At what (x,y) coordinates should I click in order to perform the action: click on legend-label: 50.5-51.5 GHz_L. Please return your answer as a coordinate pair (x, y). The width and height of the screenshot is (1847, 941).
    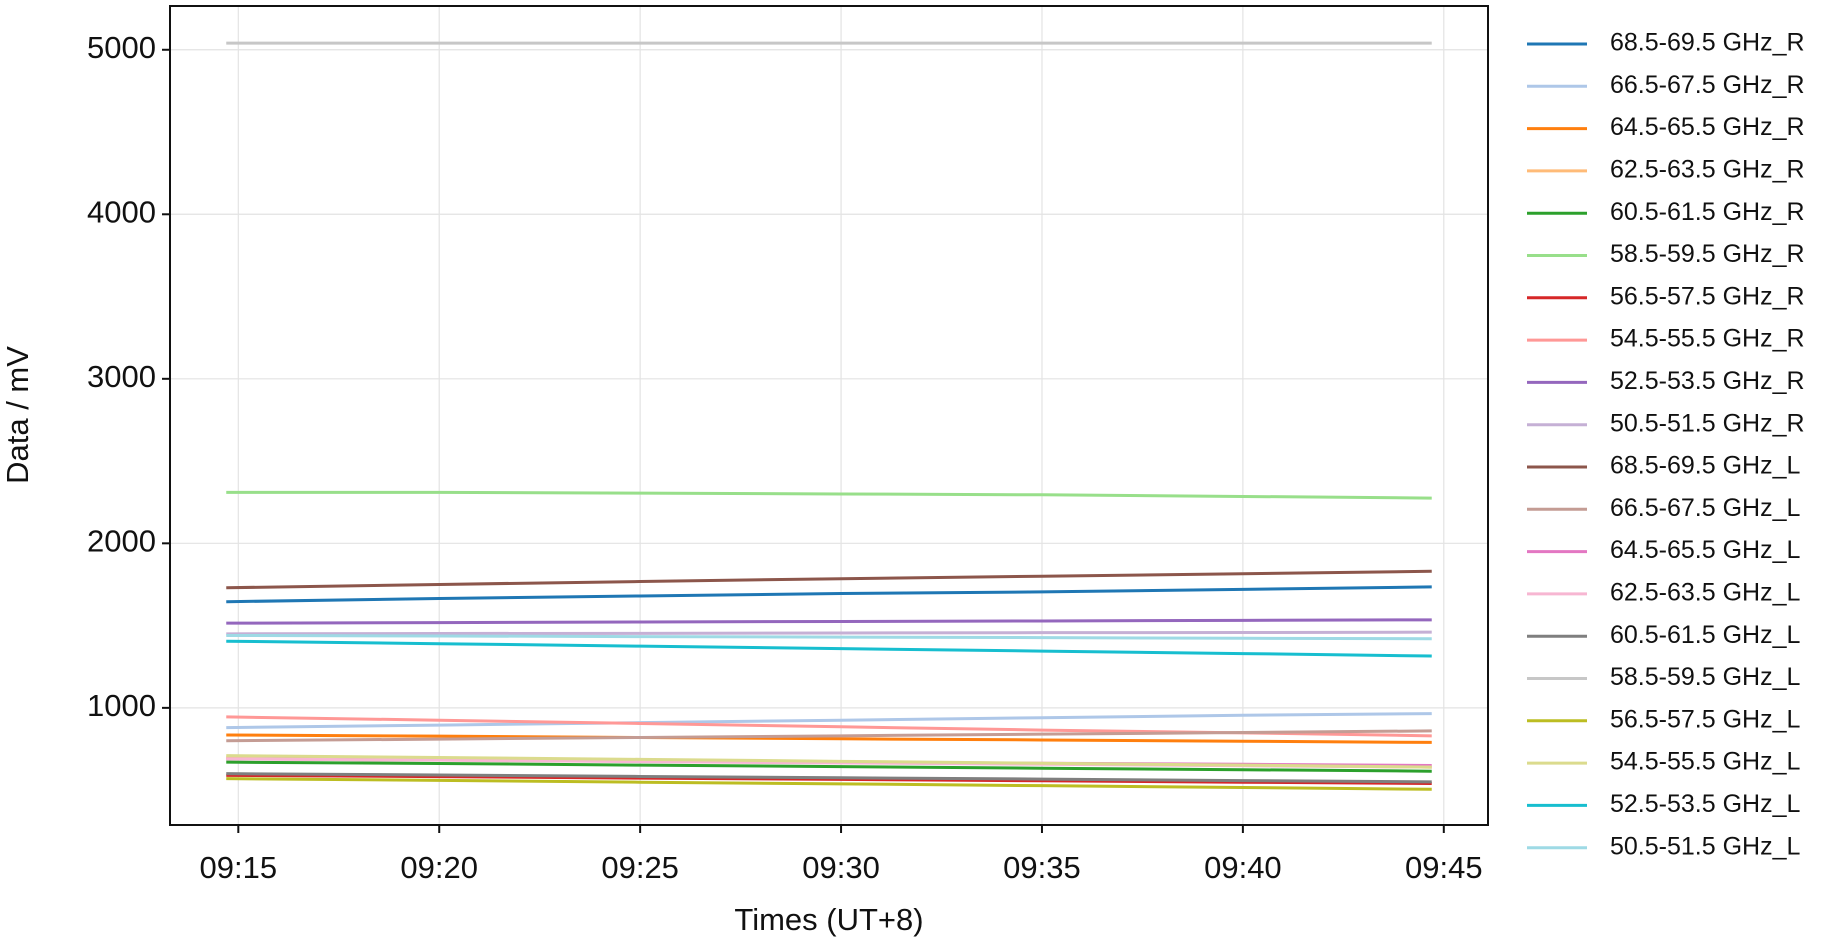
    Looking at the image, I should click on (1705, 846).